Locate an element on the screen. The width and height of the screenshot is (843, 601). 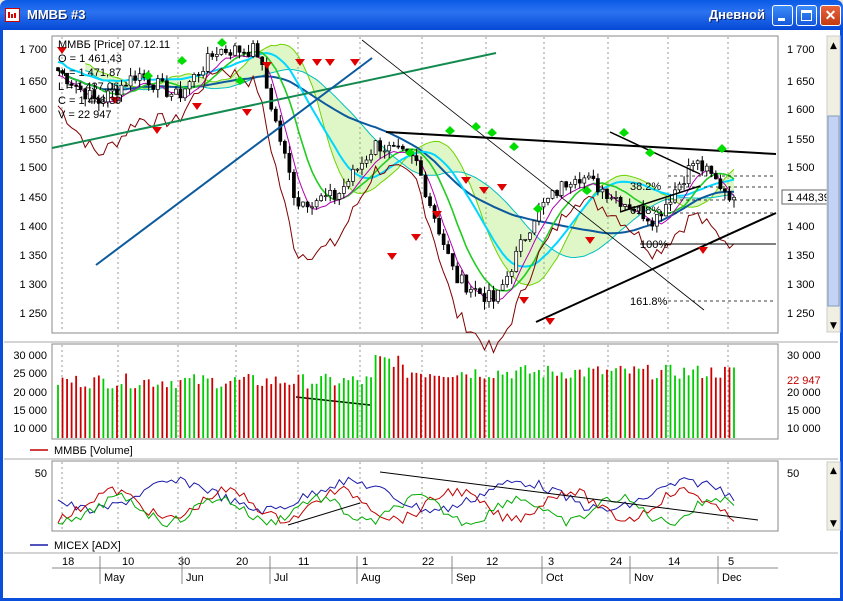
price-tick-left: 1 450 is located at coordinates (33, 198).